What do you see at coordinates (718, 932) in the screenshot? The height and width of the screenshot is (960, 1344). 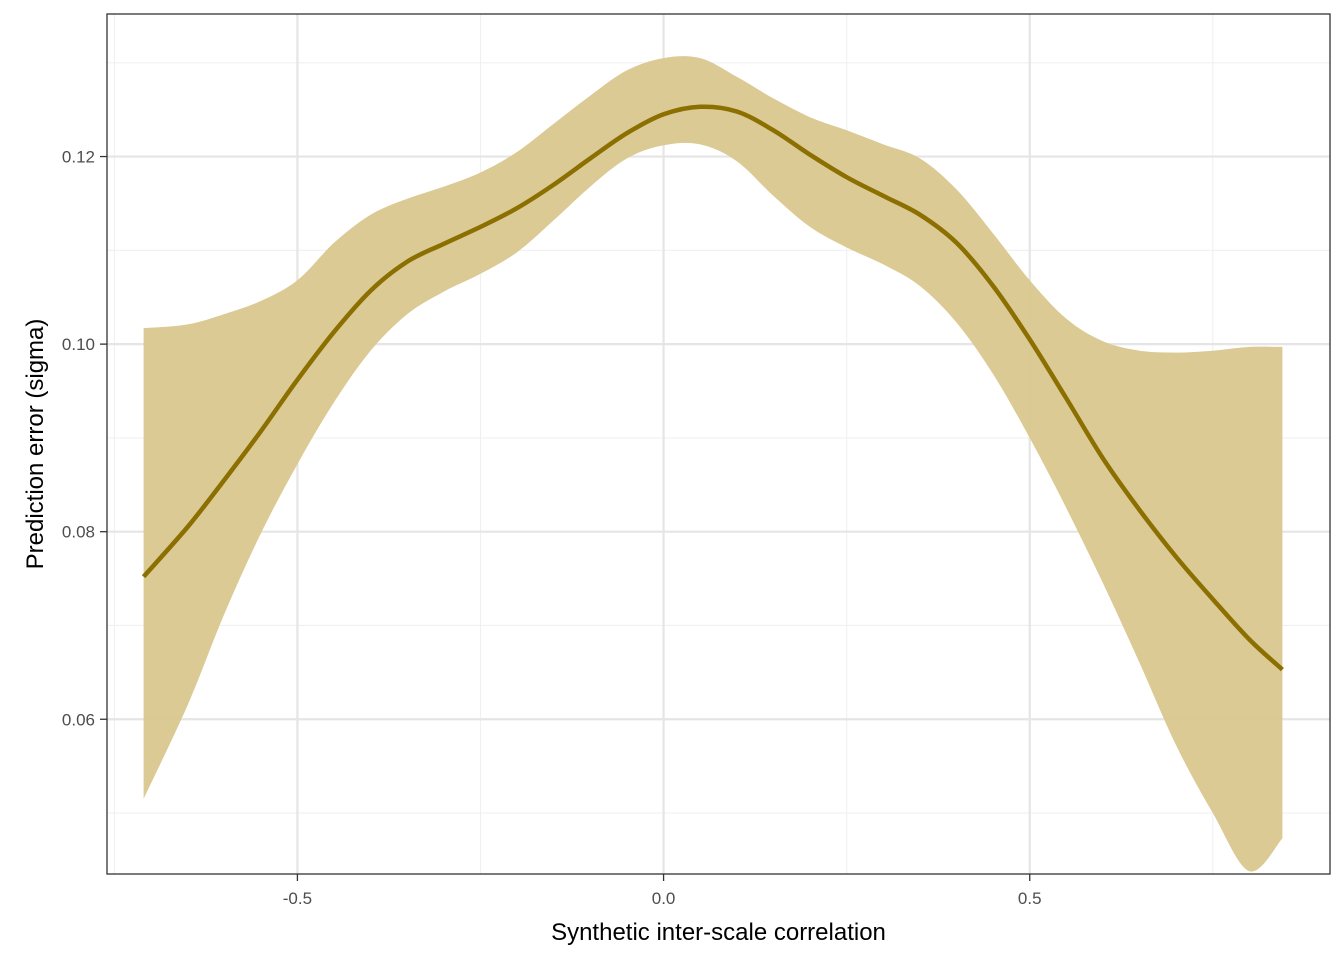 I see `x-axis-title: Synthetic inter-scale correlation` at bounding box center [718, 932].